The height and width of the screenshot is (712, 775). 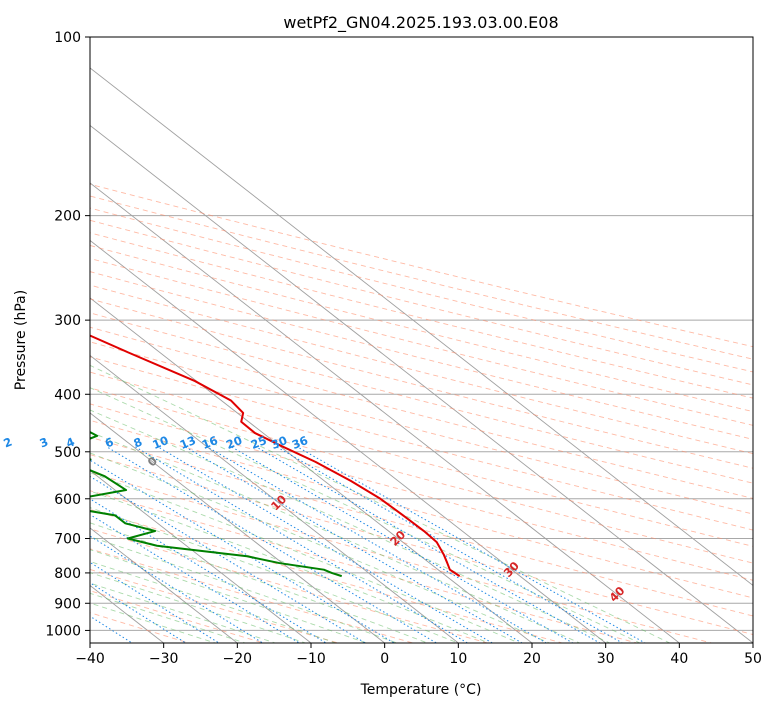 What do you see at coordinates (679, 659) in the screenshot?
I see `x-tick-label: 40` at bounding box center [679, 659].